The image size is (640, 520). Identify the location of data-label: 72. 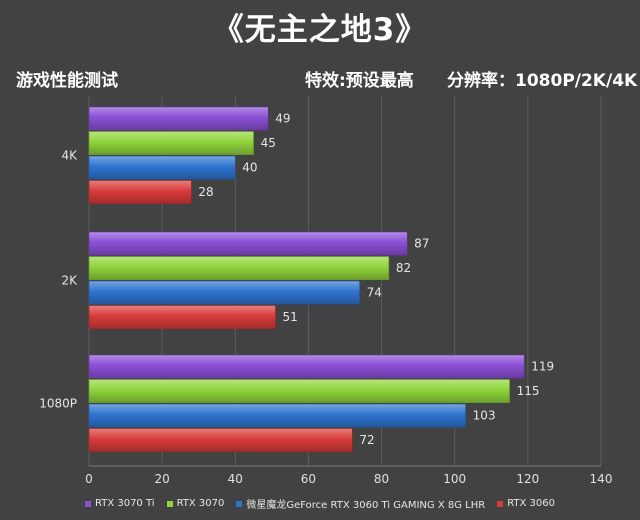
(366, 440).